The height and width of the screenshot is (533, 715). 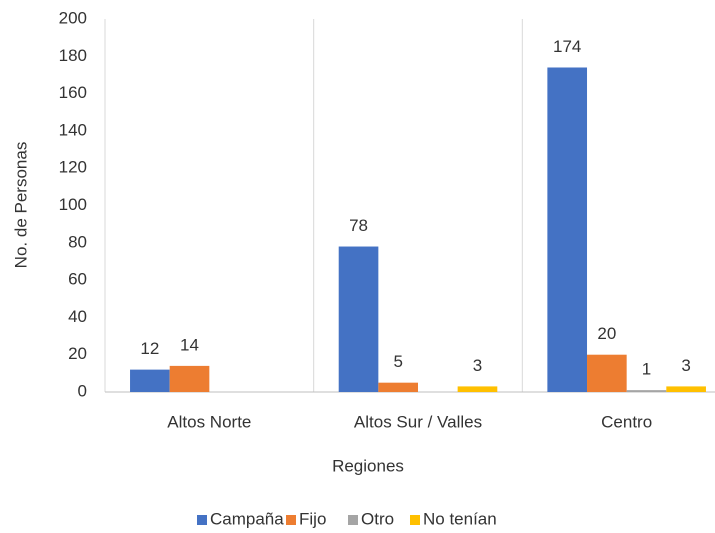 What do you see at coordinates (358, 225) in the screenshot?
I see `value-label: 78` at bounding box center [358, 225].